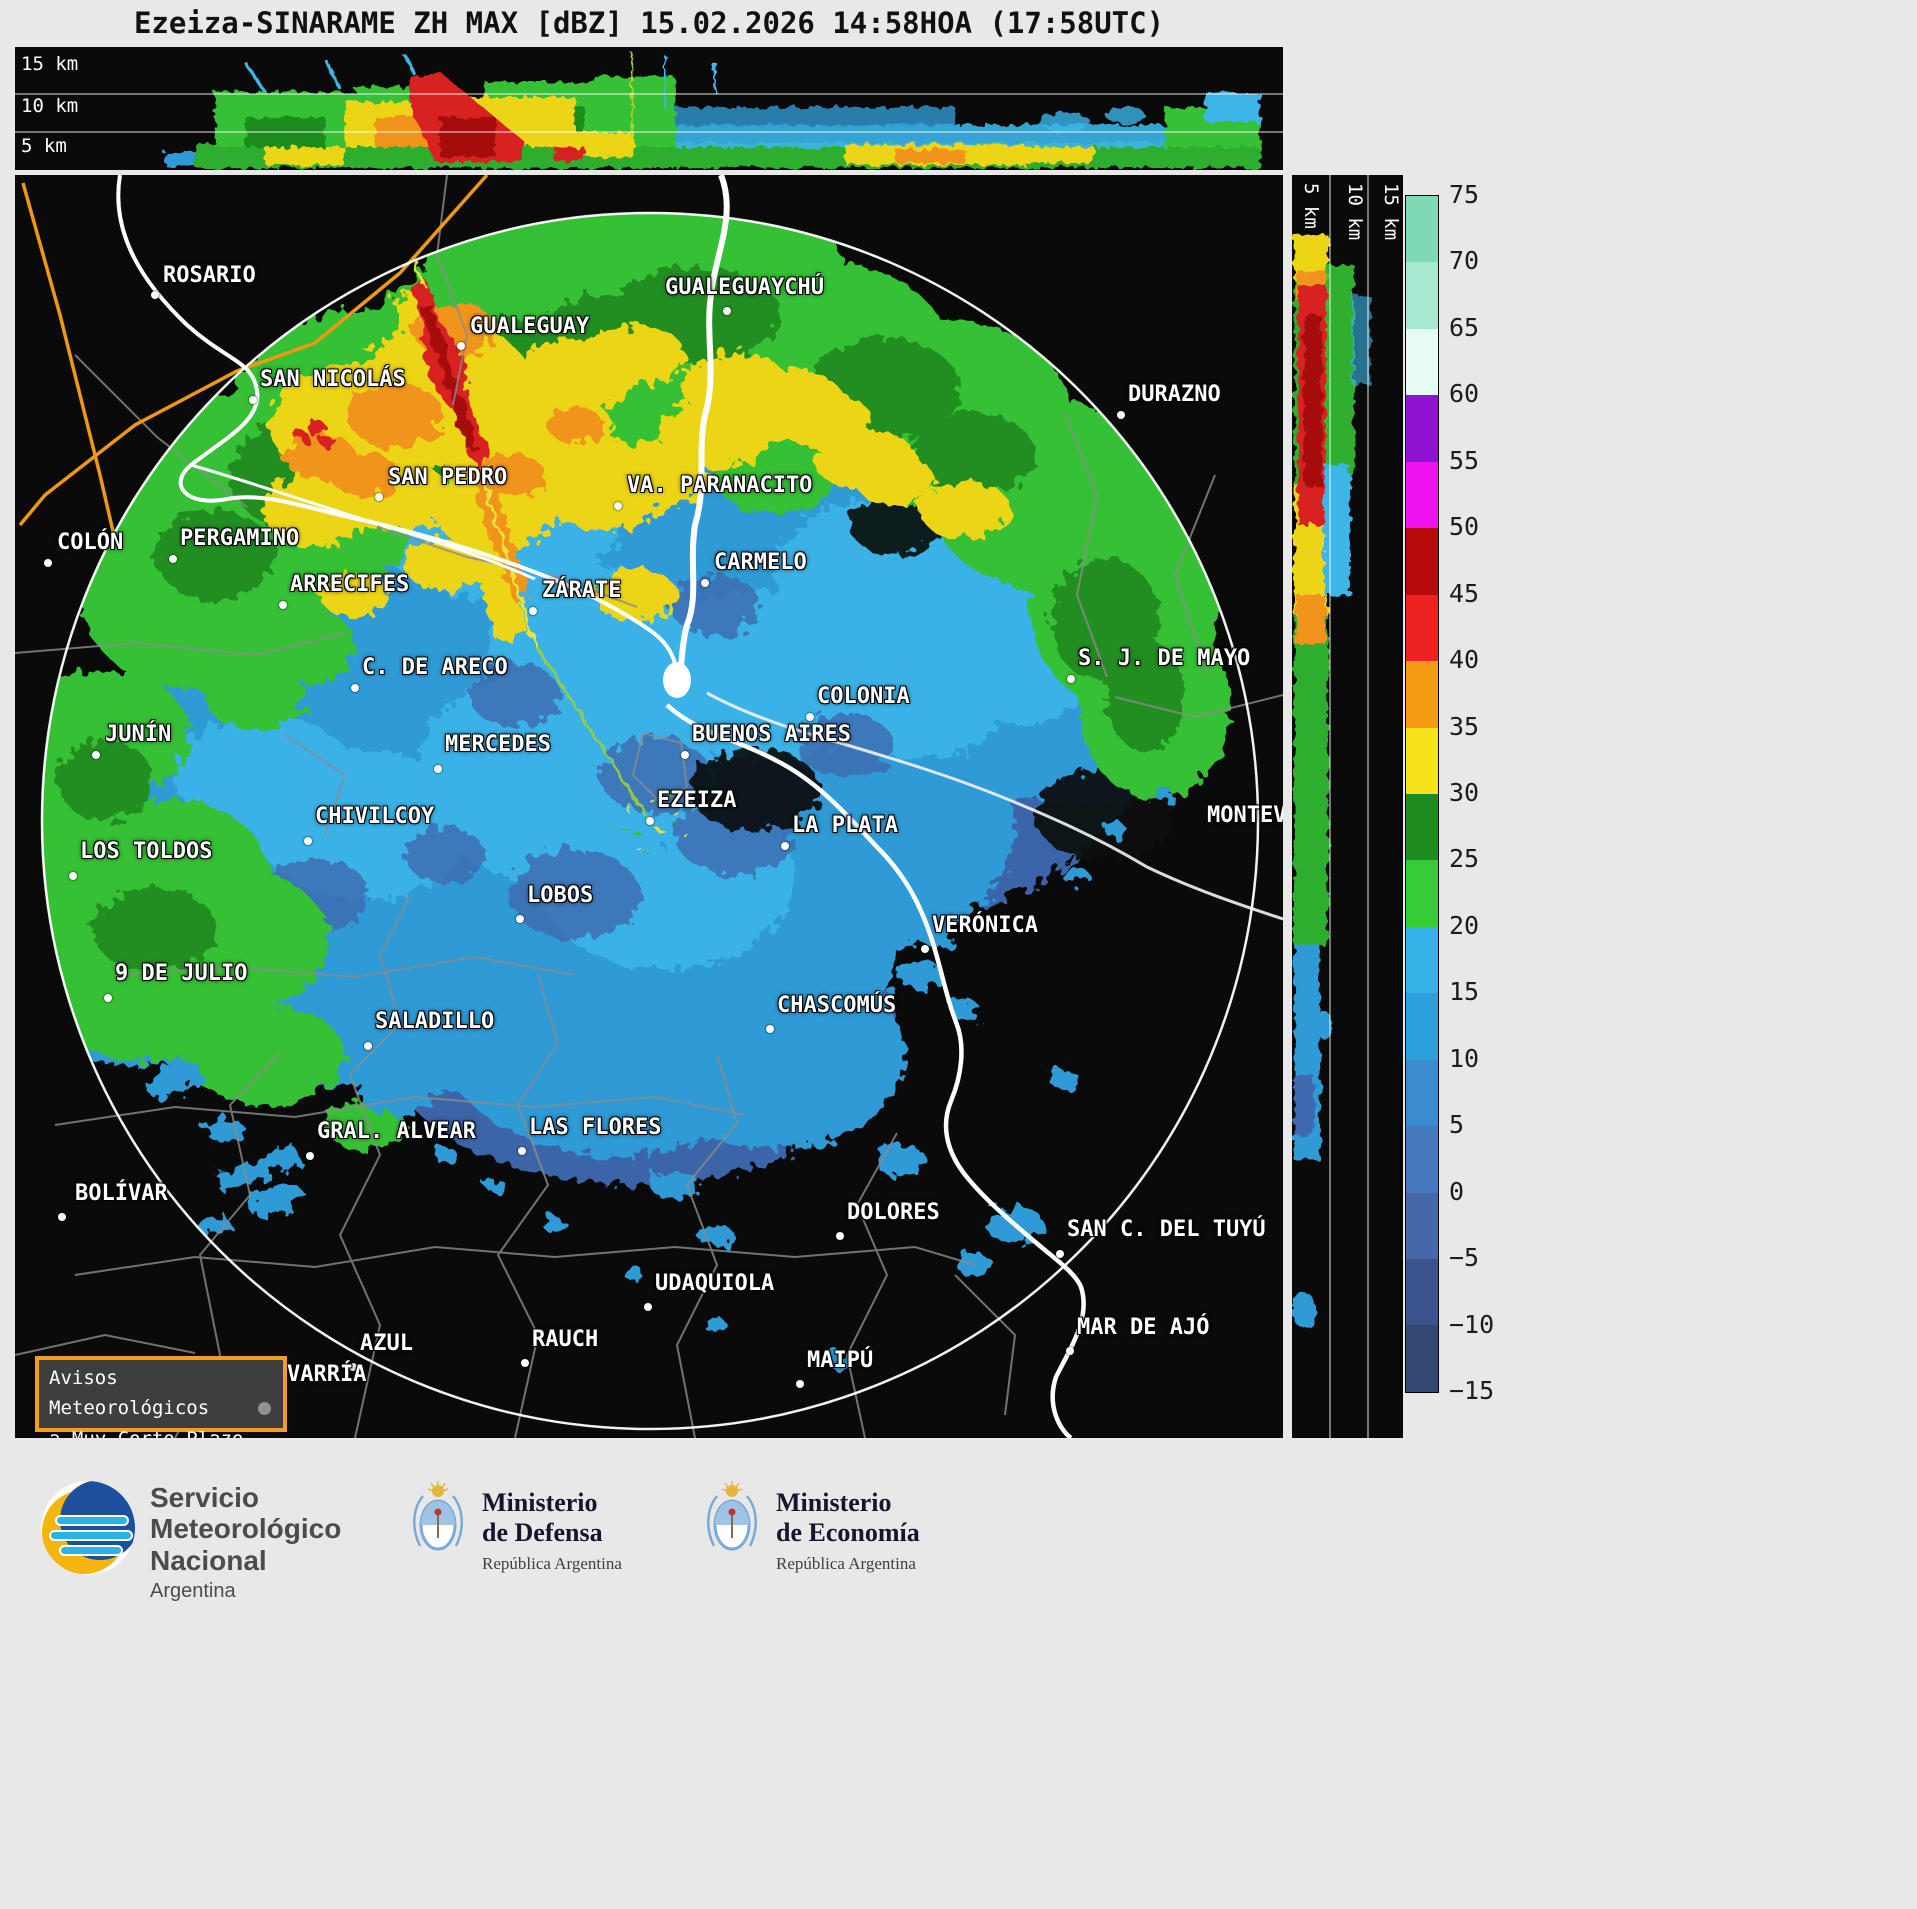 The height and width of the screenshot is (1909, 1917). I want to click on city-label: COLONIA, so click(863, 696).